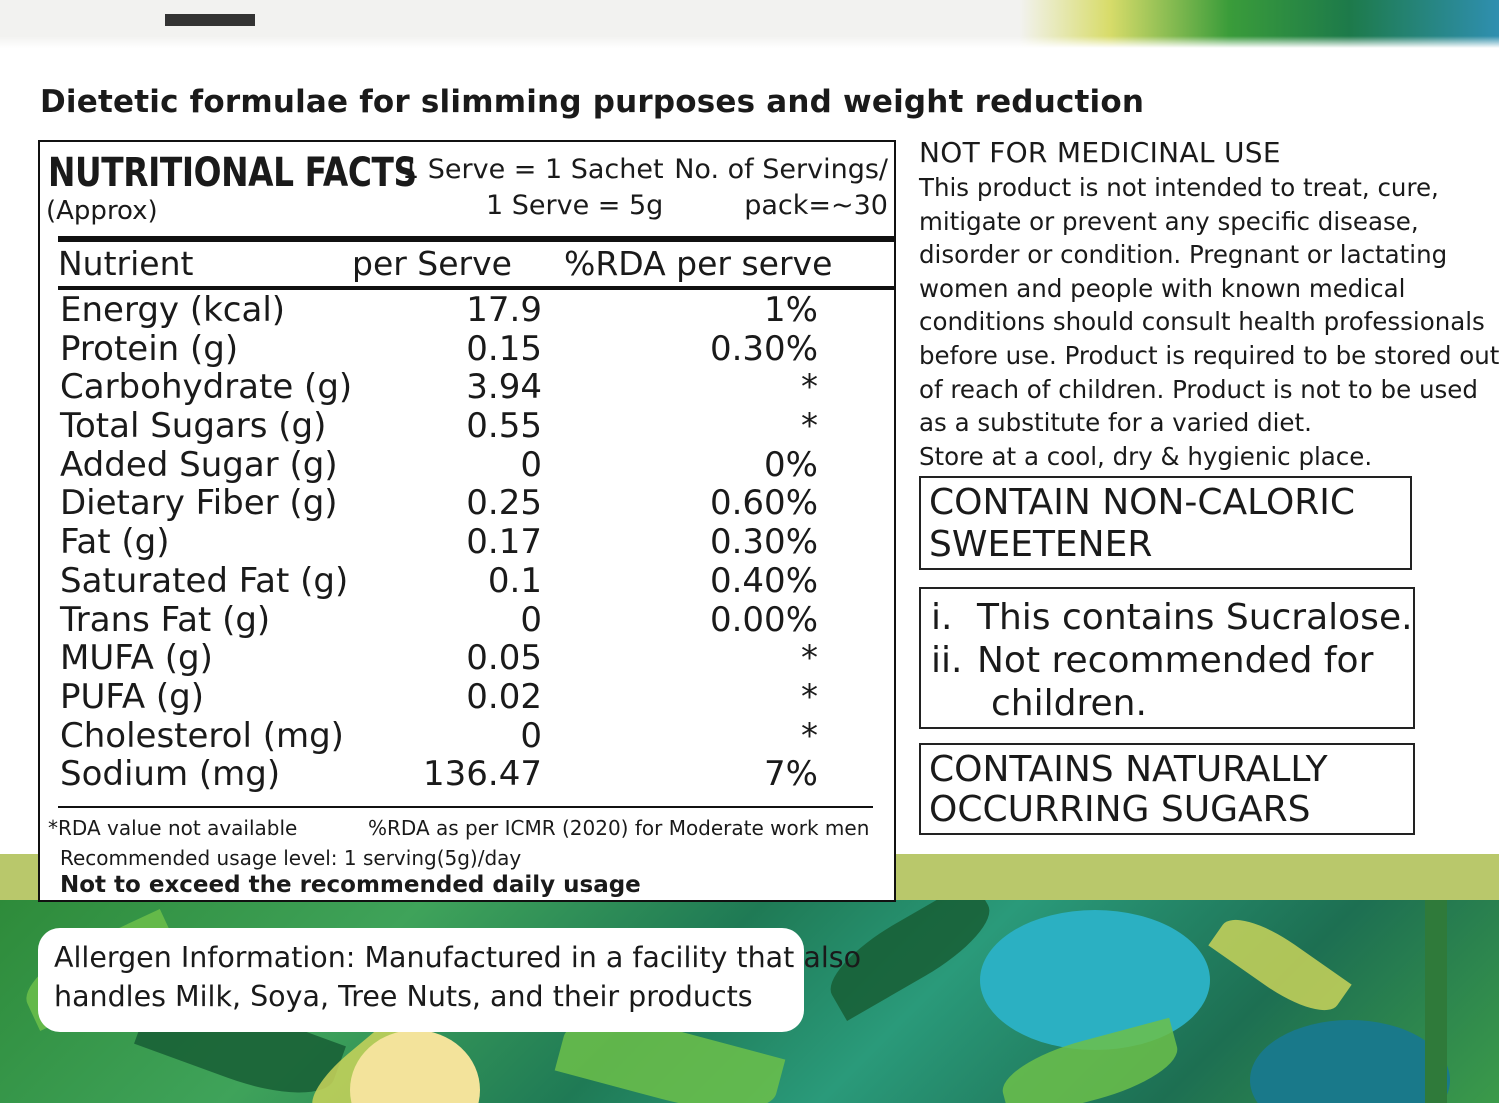 Image resolution: width=1499 pixels, height=1103 pixels. Describe the element at coordinates (947, 660) in the screenshot. I see `list-marker: ii.` at that location.